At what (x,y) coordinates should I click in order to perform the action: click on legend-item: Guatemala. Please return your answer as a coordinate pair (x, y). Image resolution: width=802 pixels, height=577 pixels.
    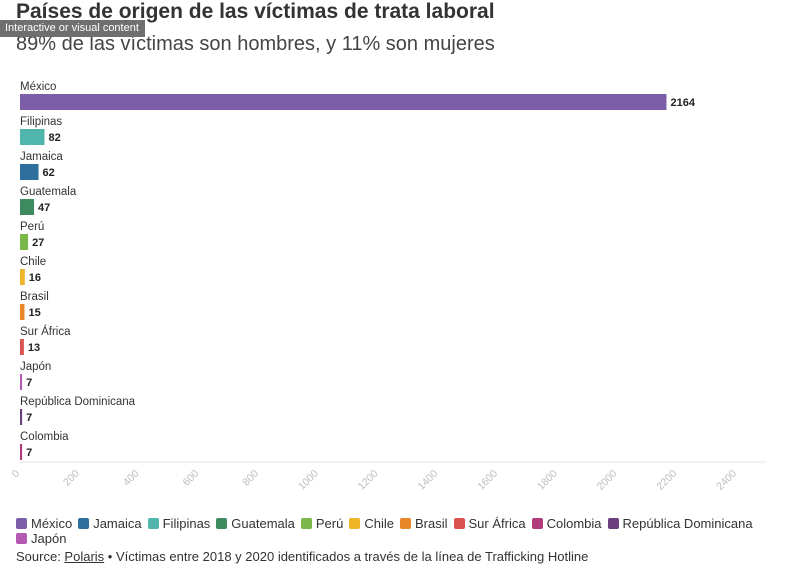
    Looking at the image, I should click on (255, 523).